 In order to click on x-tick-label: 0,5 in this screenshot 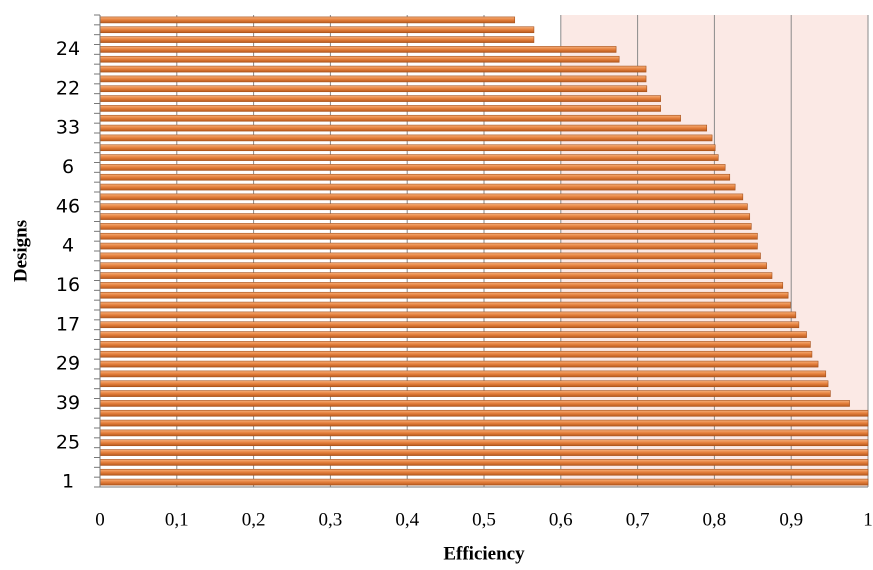, I will do `click(484, 519)`.